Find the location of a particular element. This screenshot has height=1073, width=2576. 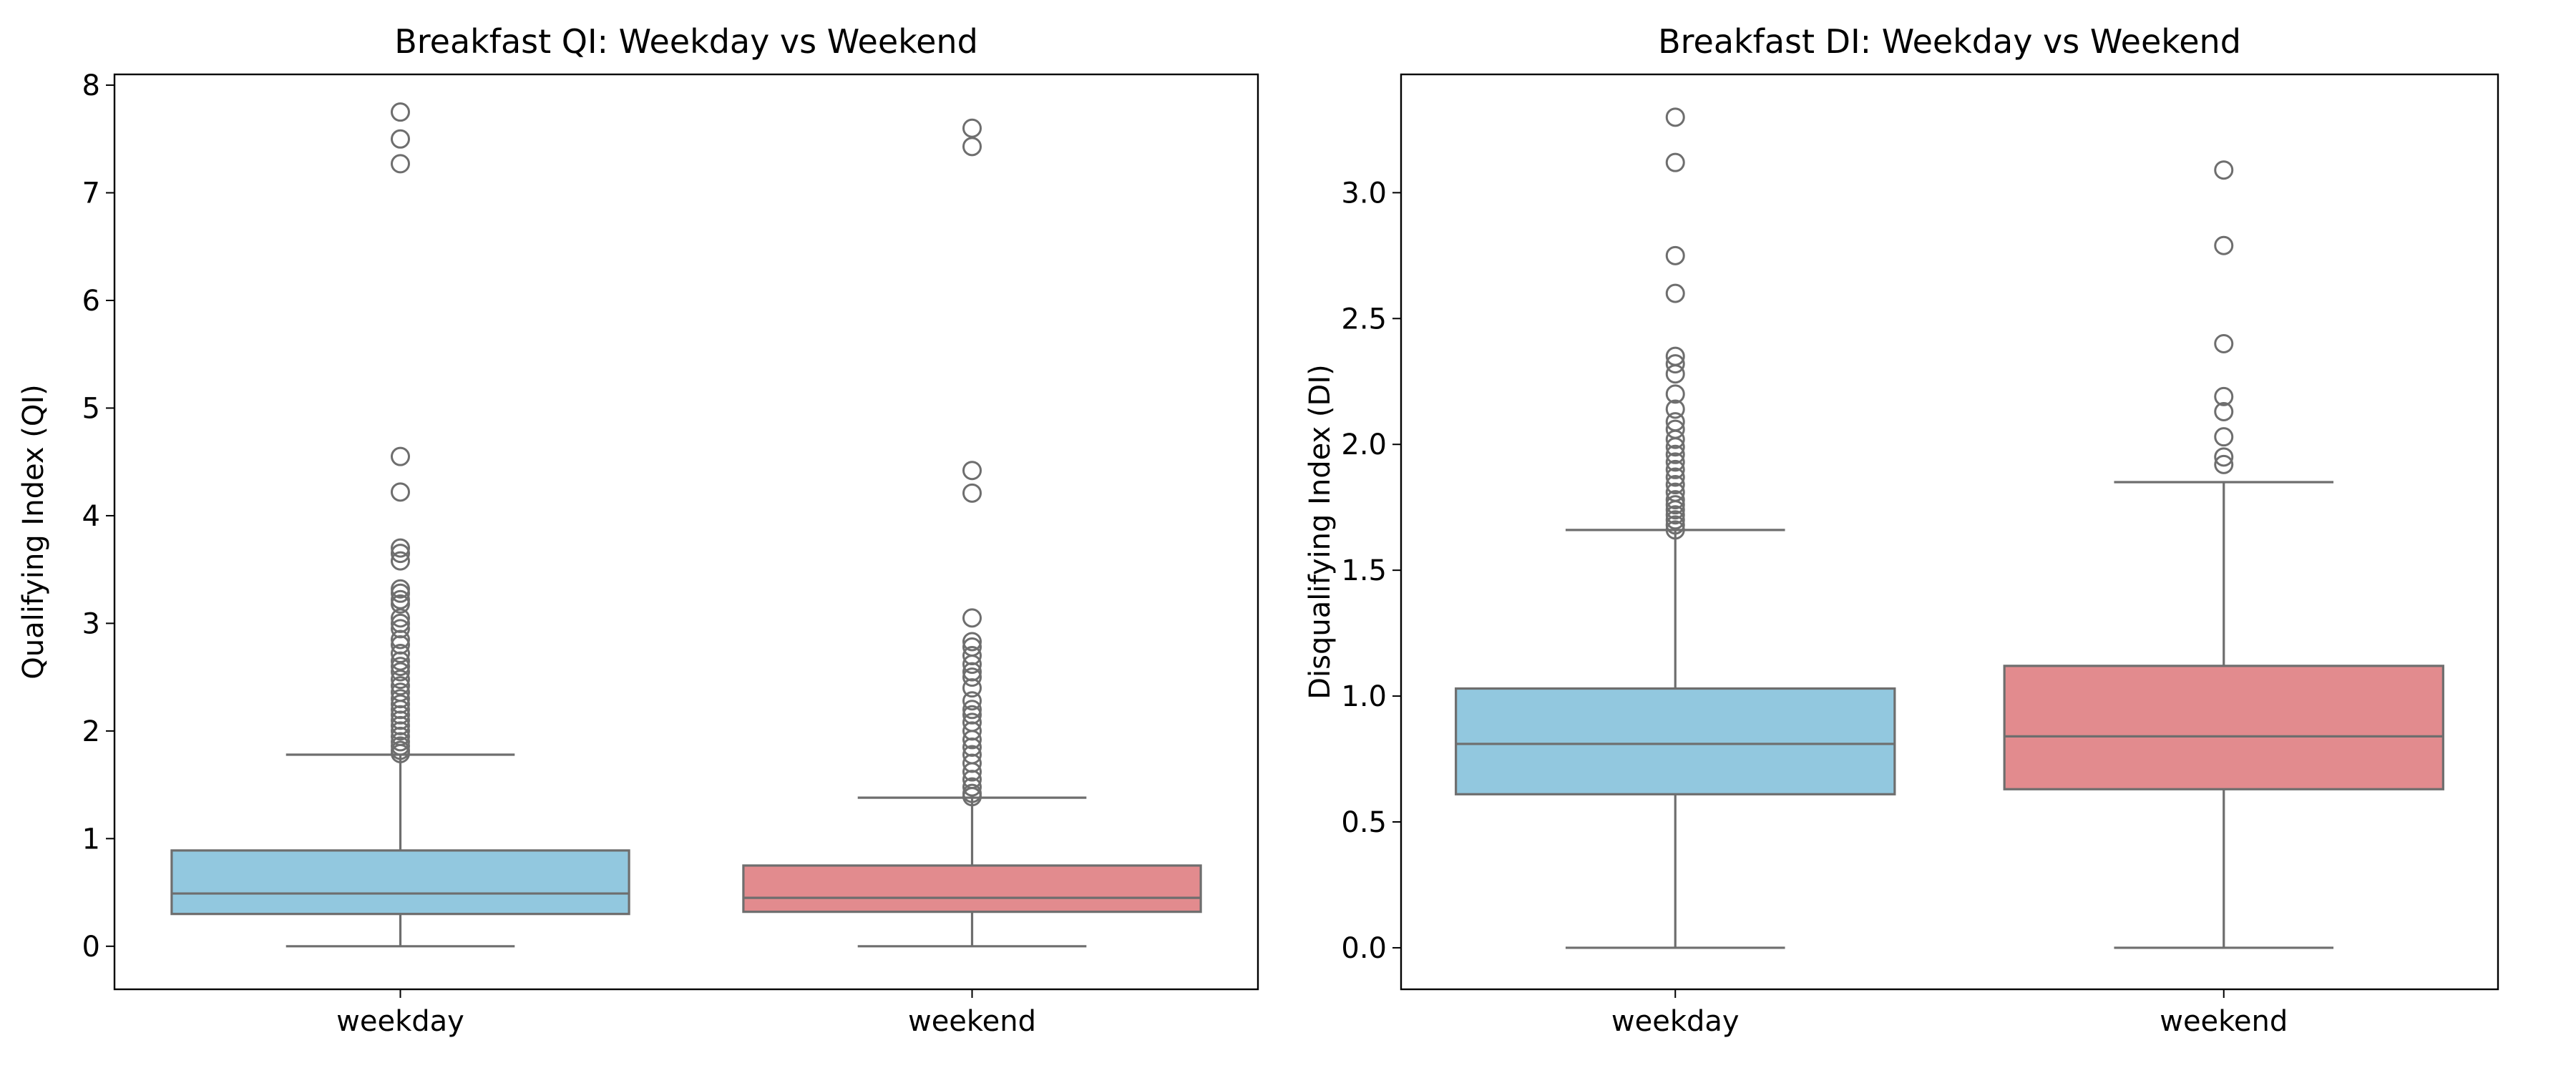

y-axis-label: Qualifying Index (QI) is located at coordinates (33, 532).